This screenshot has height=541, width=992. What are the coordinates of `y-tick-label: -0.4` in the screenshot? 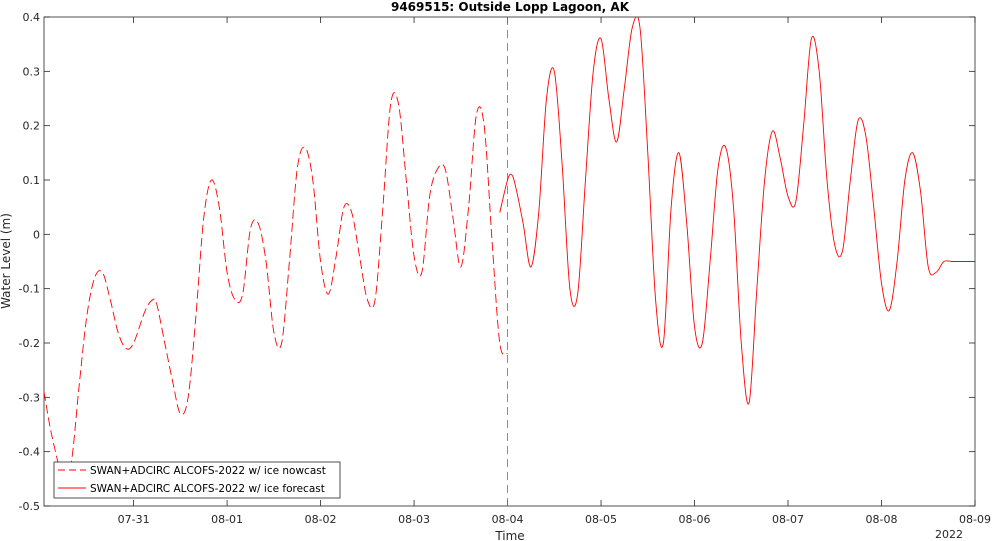 It's located at (29, 452).